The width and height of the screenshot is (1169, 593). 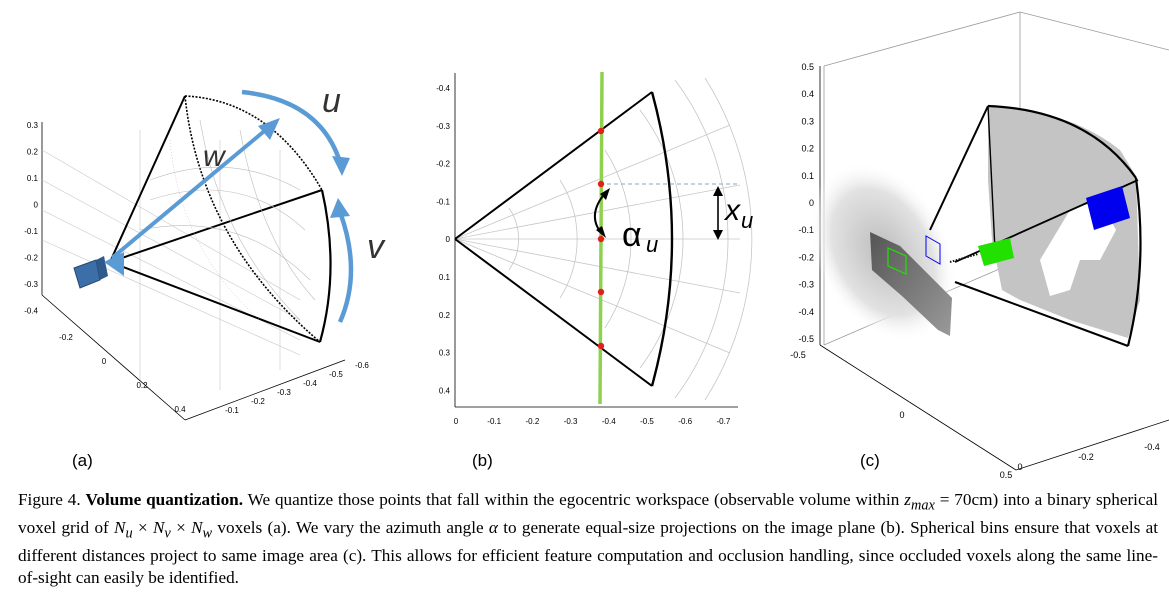 I want to click on sector-outline, so click(x=564, y=239).